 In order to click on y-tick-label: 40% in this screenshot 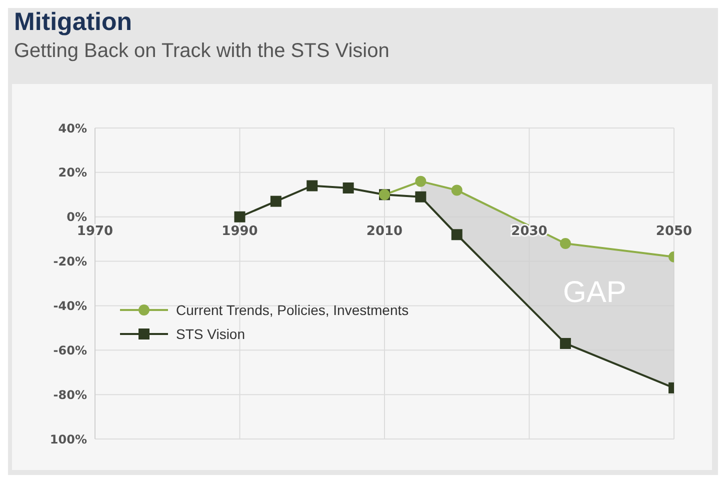, I will do `click(72, 128)`.